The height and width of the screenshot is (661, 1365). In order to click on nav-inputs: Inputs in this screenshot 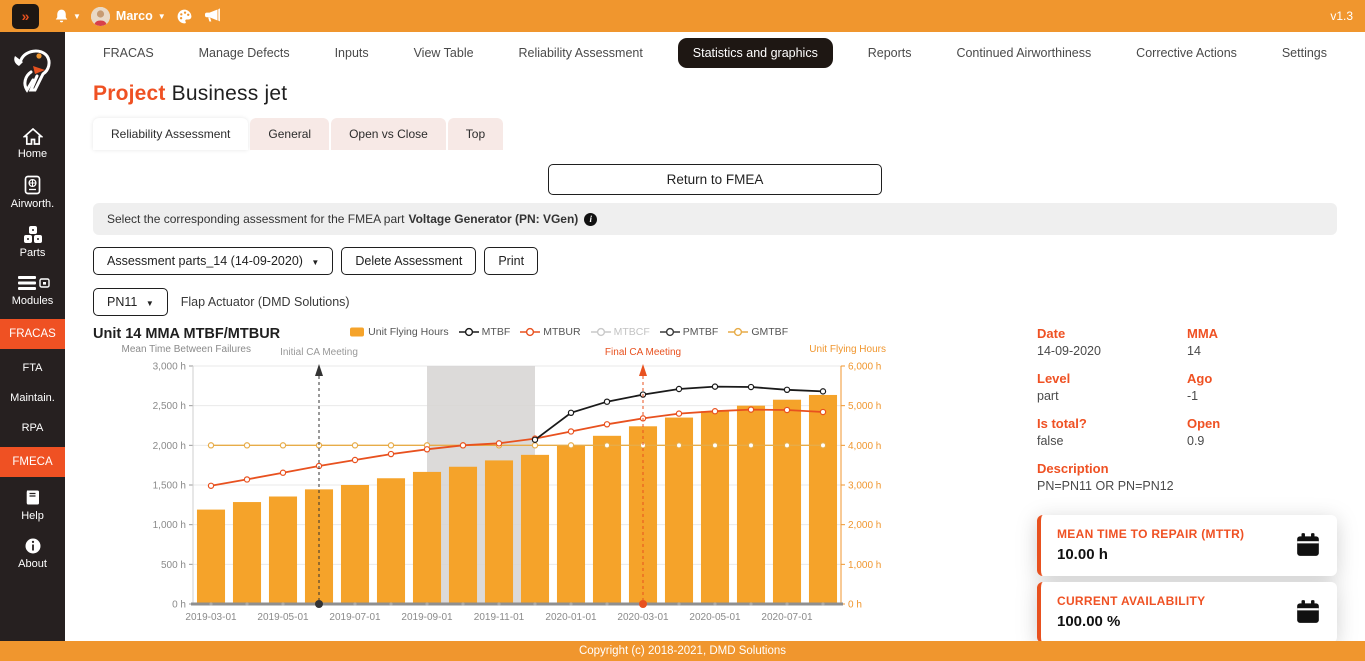, I will do `click(352, 53)`.